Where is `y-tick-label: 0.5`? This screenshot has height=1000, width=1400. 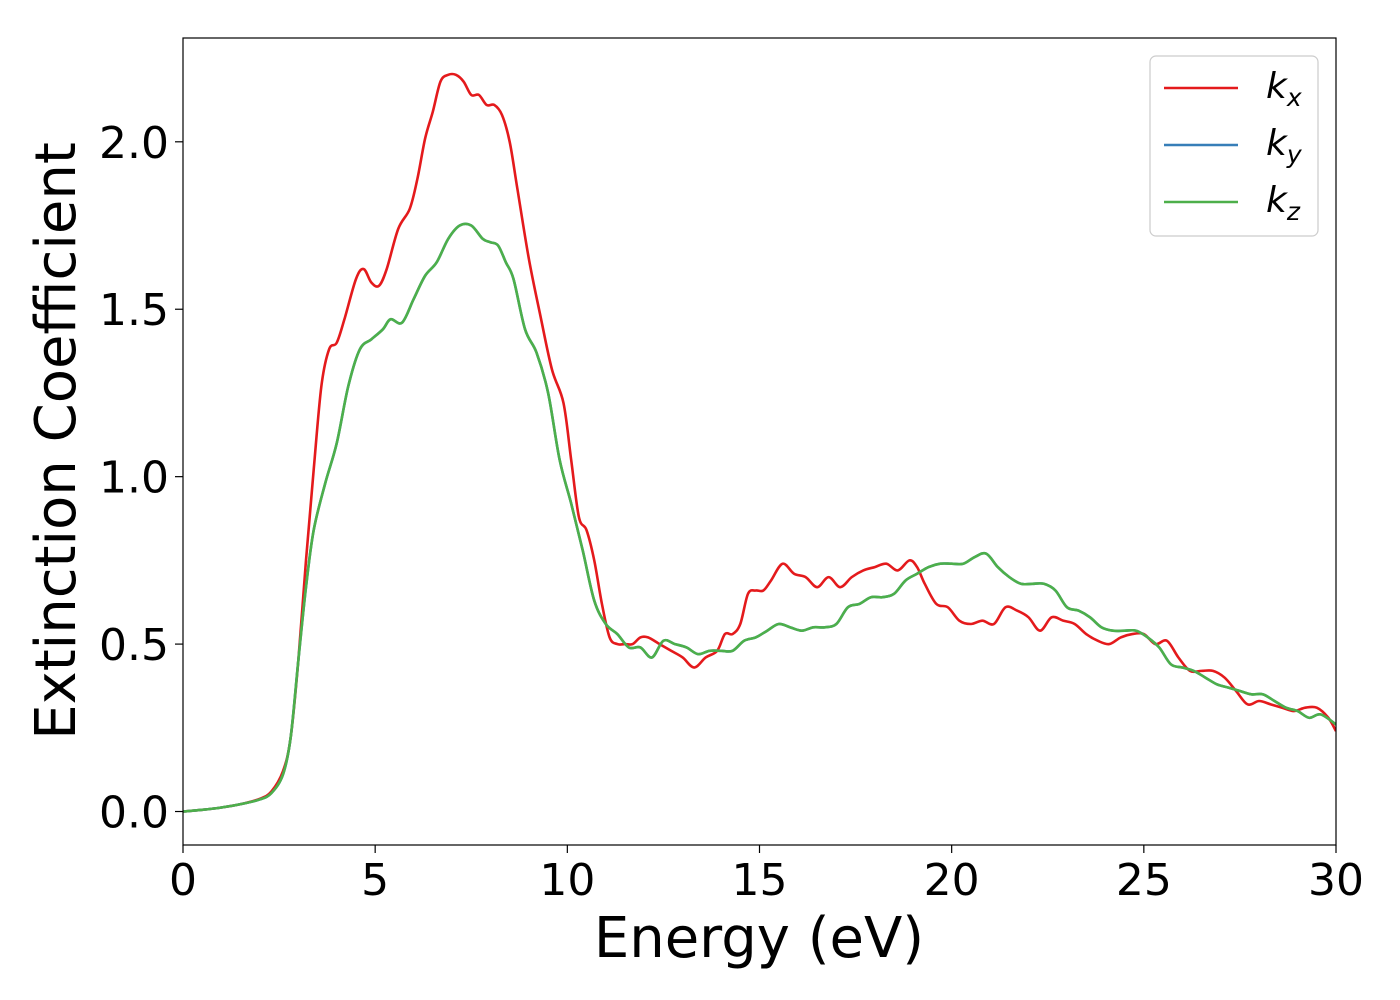
y-tick-label: 0.5 is located at coordinates (134, 645).